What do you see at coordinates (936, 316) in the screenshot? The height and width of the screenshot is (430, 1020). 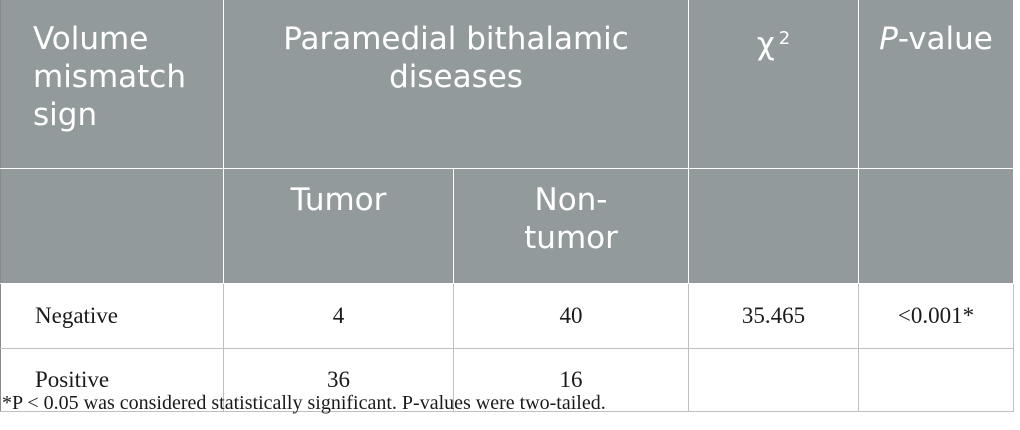 I see `cell-p-value: <0.001*` at bounding box center [936, 316].